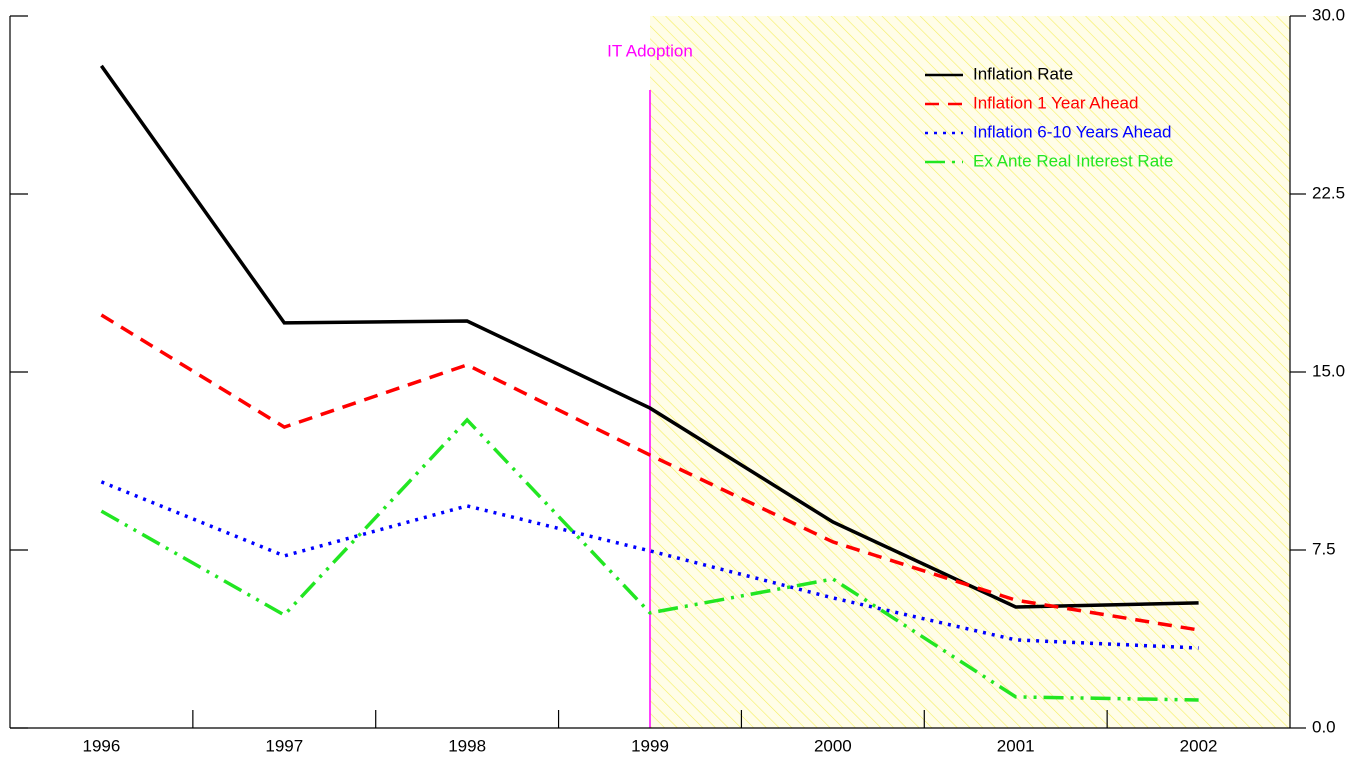  What do you see at coordinates (1055, 102) in the screenshot?
I see `legend-label: Inflation 1 Year Ahead` at bounding box center [1055, 102].